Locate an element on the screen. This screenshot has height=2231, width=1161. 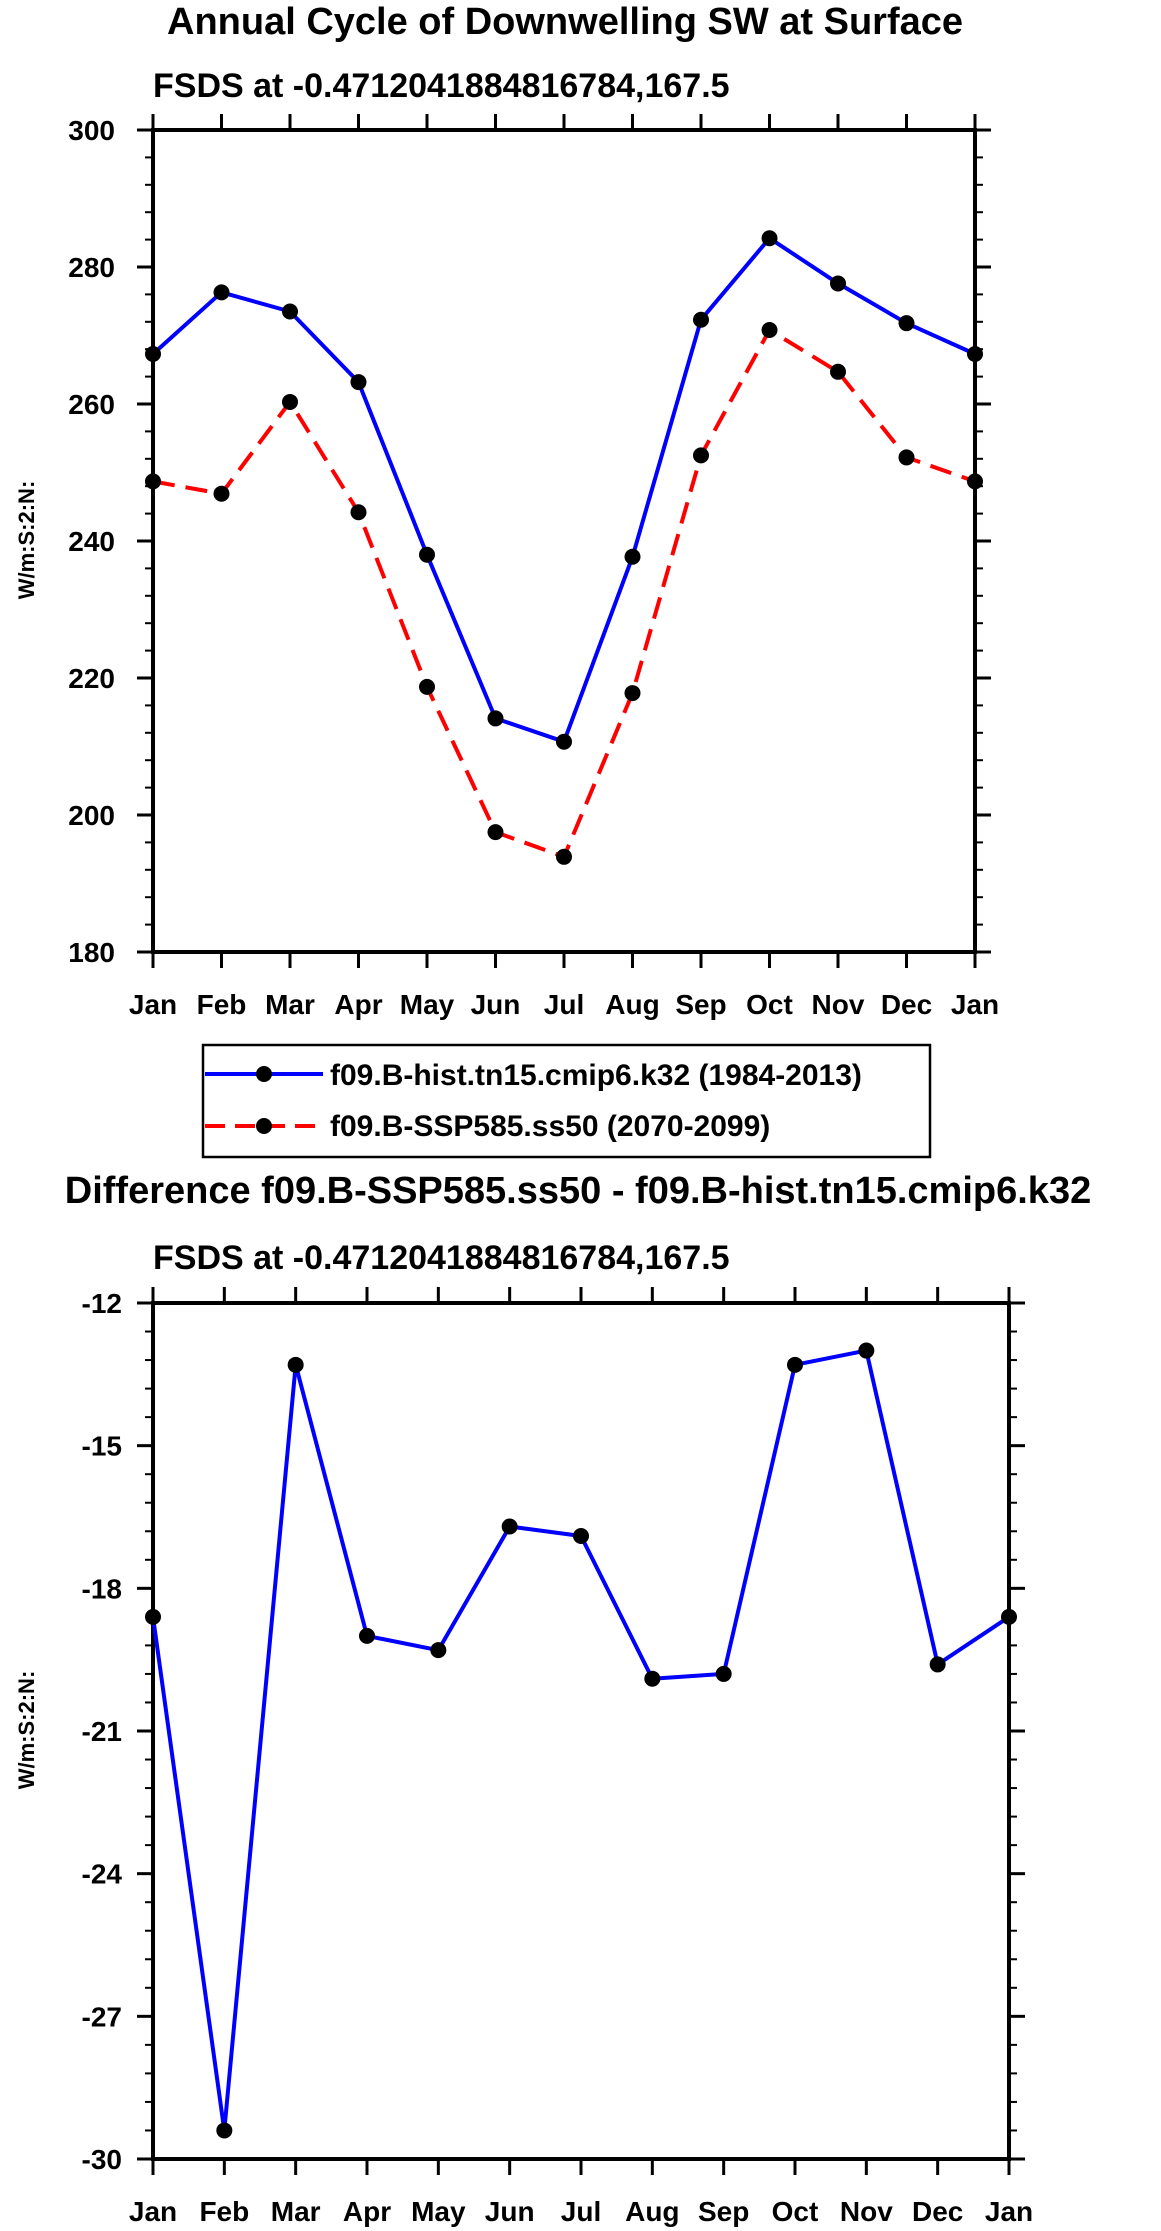
bottom-chart-y-axis-label: W/m:S:2:N: is located at coordinates (26, 1730).